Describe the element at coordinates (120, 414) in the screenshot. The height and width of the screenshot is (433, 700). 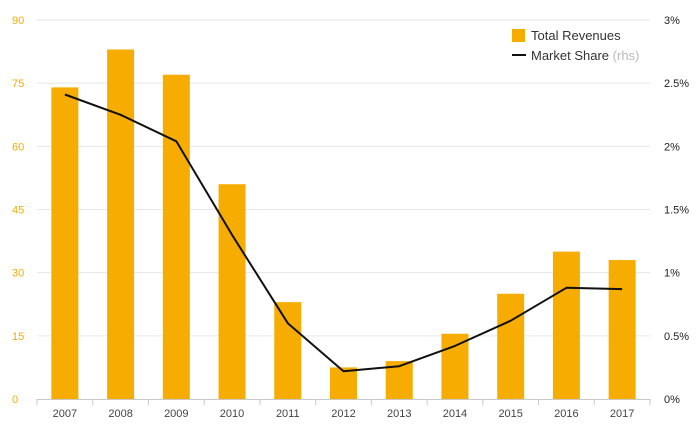
I see `x-tick-label: 2008` at that location.